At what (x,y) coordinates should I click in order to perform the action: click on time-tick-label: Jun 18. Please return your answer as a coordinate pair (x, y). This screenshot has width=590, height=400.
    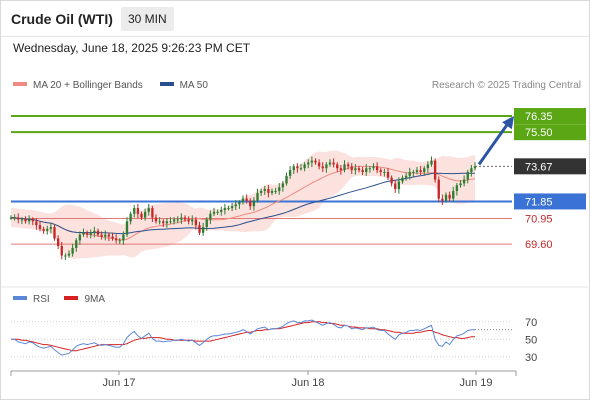
    Looking at the image, I should click on (307, 383).